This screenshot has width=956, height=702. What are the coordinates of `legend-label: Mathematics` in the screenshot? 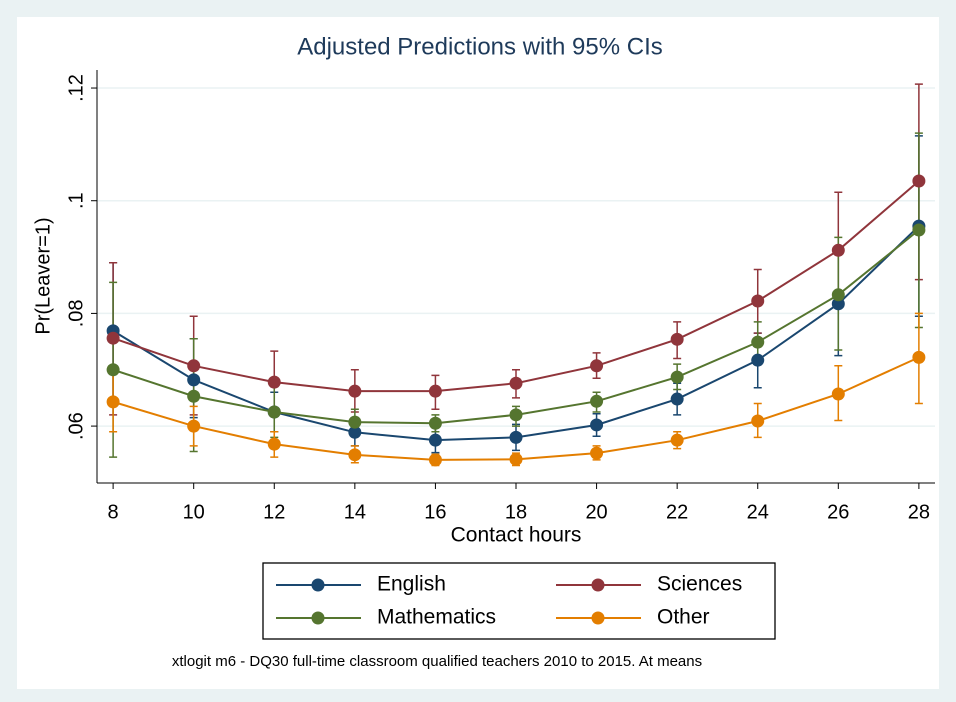 It's located at (436, 617).